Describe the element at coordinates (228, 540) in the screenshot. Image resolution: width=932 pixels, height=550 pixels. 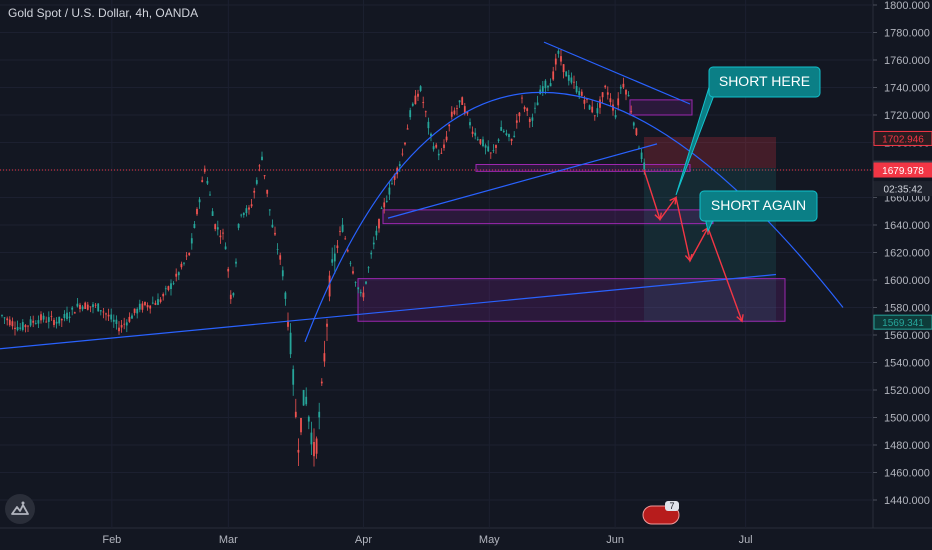
I see `time-tick-label: Mar` at that location.